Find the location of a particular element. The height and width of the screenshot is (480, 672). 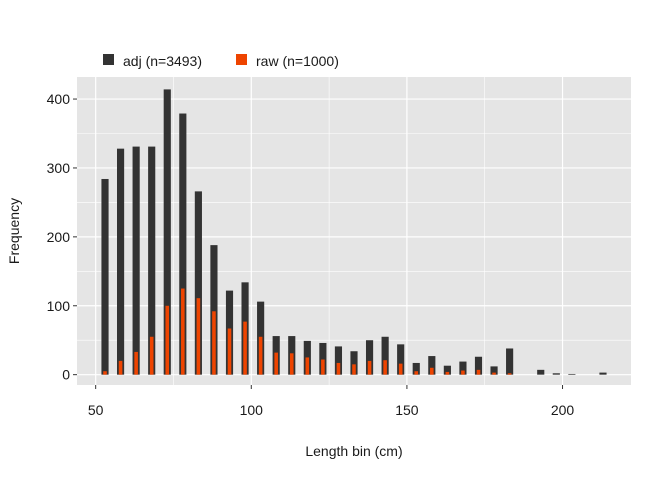

x-axis-title: Length bin (cm) is located at coordinates (353, 451).